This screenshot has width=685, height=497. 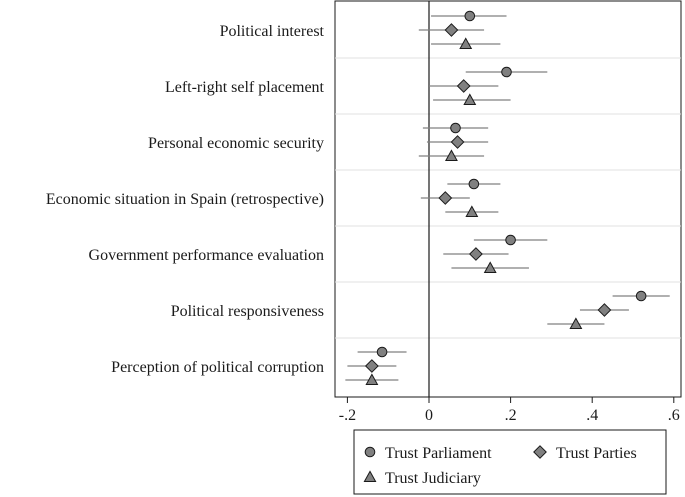 What do you see at coordinates (592, 415) in the screenshot?
I see `x-tick-label: .4` at bounding box center [592, 415].